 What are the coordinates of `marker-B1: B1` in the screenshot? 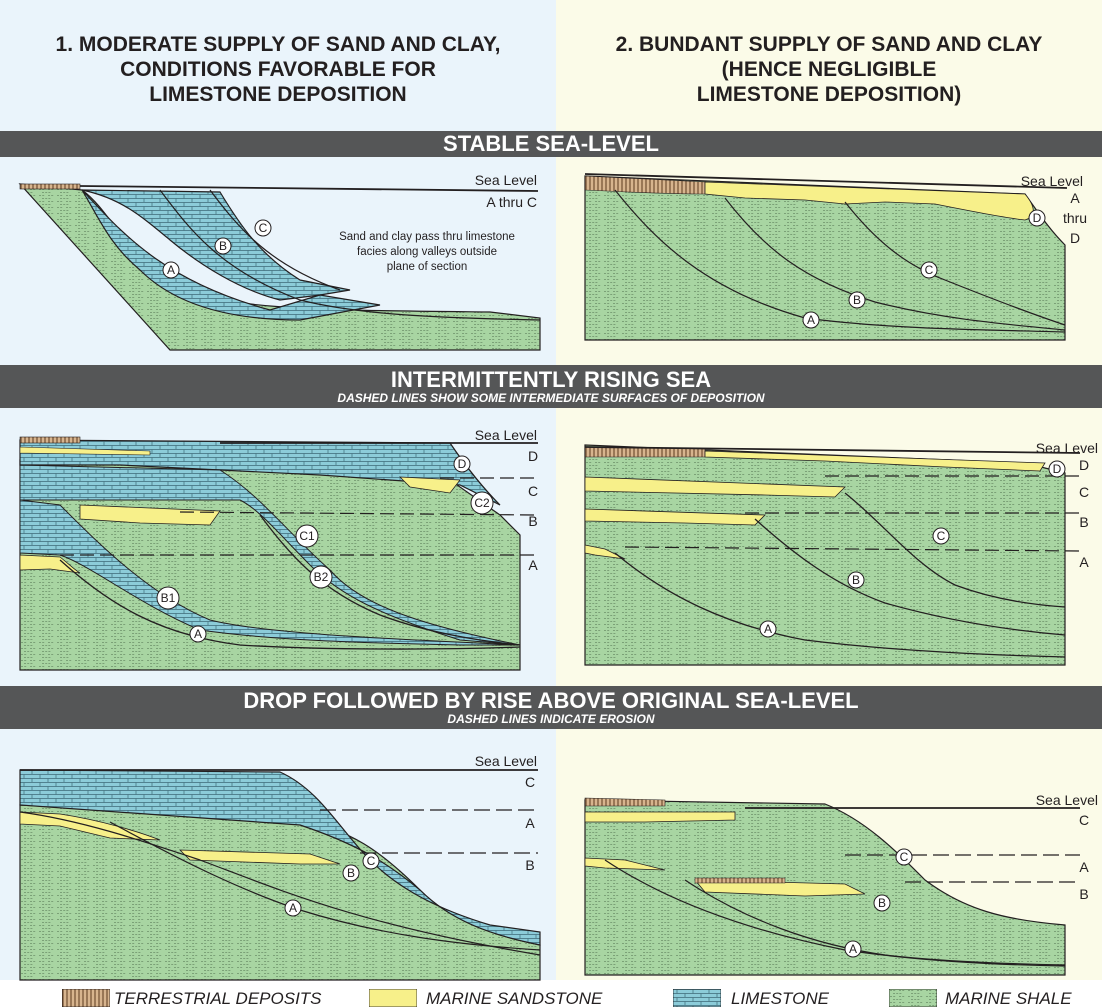 It's located at (168, 598).